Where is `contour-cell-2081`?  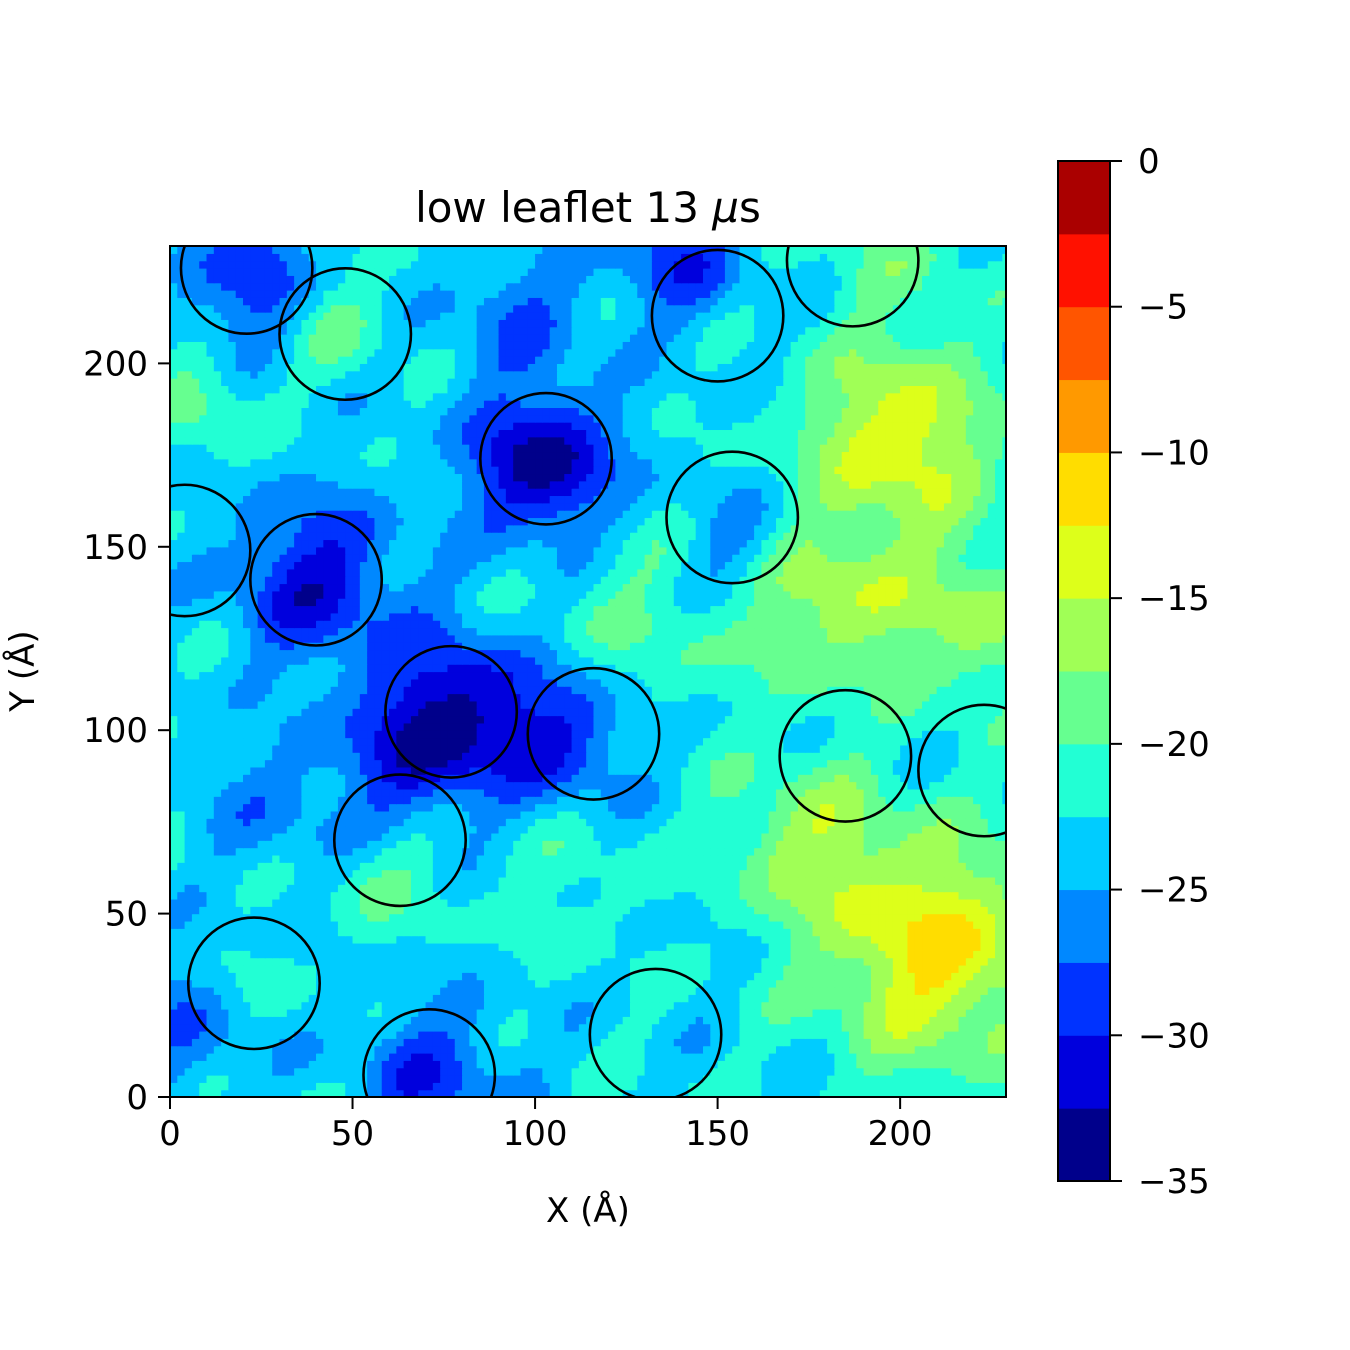 contour-cell-2081 is located at coordinates (254, 961).